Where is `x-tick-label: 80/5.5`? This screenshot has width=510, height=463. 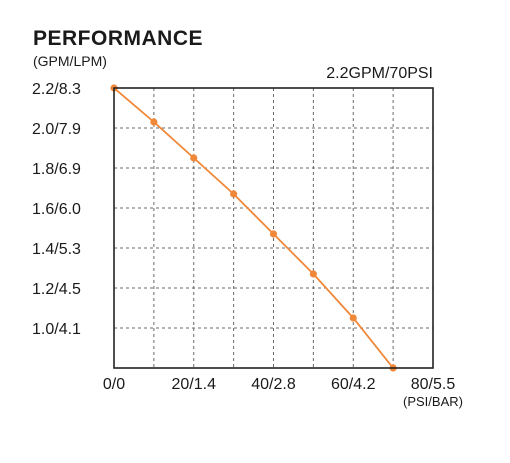
x-tick-label: 80/5.5 is located at coordinates (433, 384).